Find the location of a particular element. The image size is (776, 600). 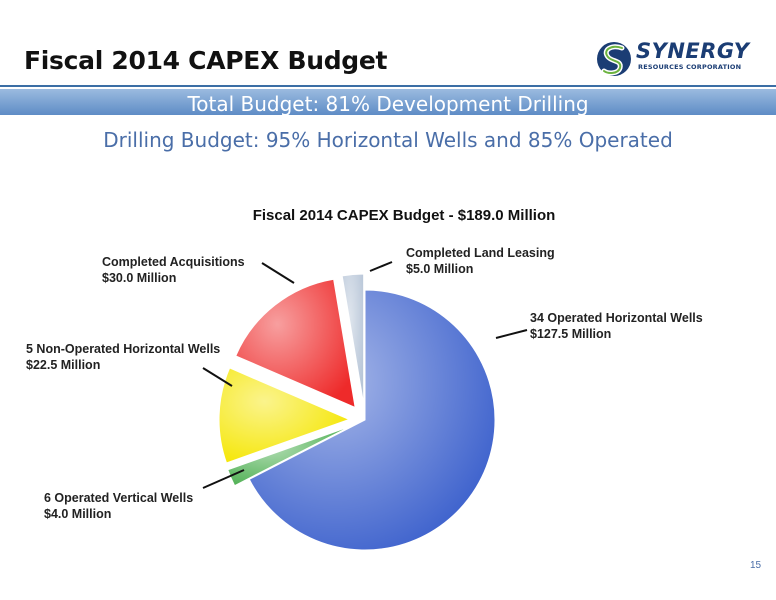

page-number: 15 is located at coordinates (756, 565).